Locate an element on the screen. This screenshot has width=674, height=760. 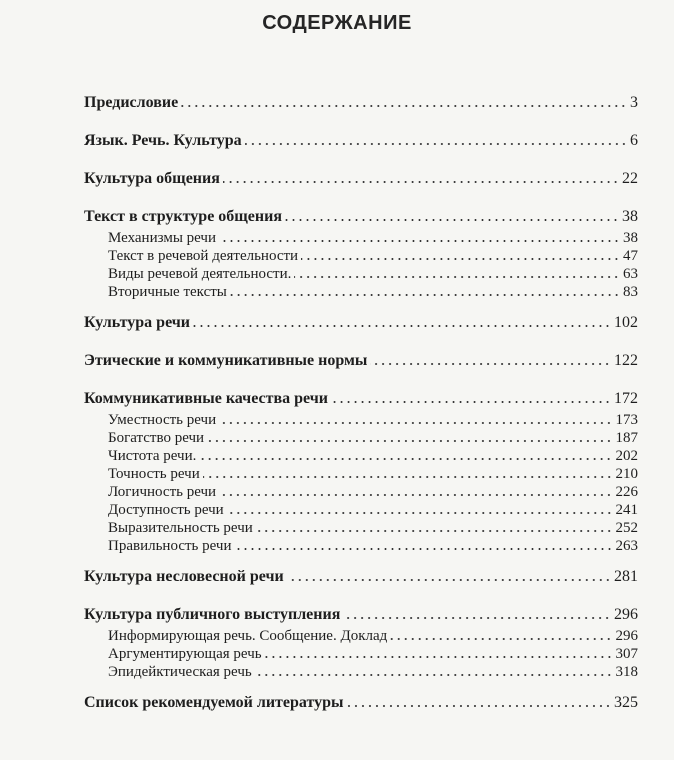
toc-chapter-entry: Культура речи 102 is located at coordinates (361, 323).